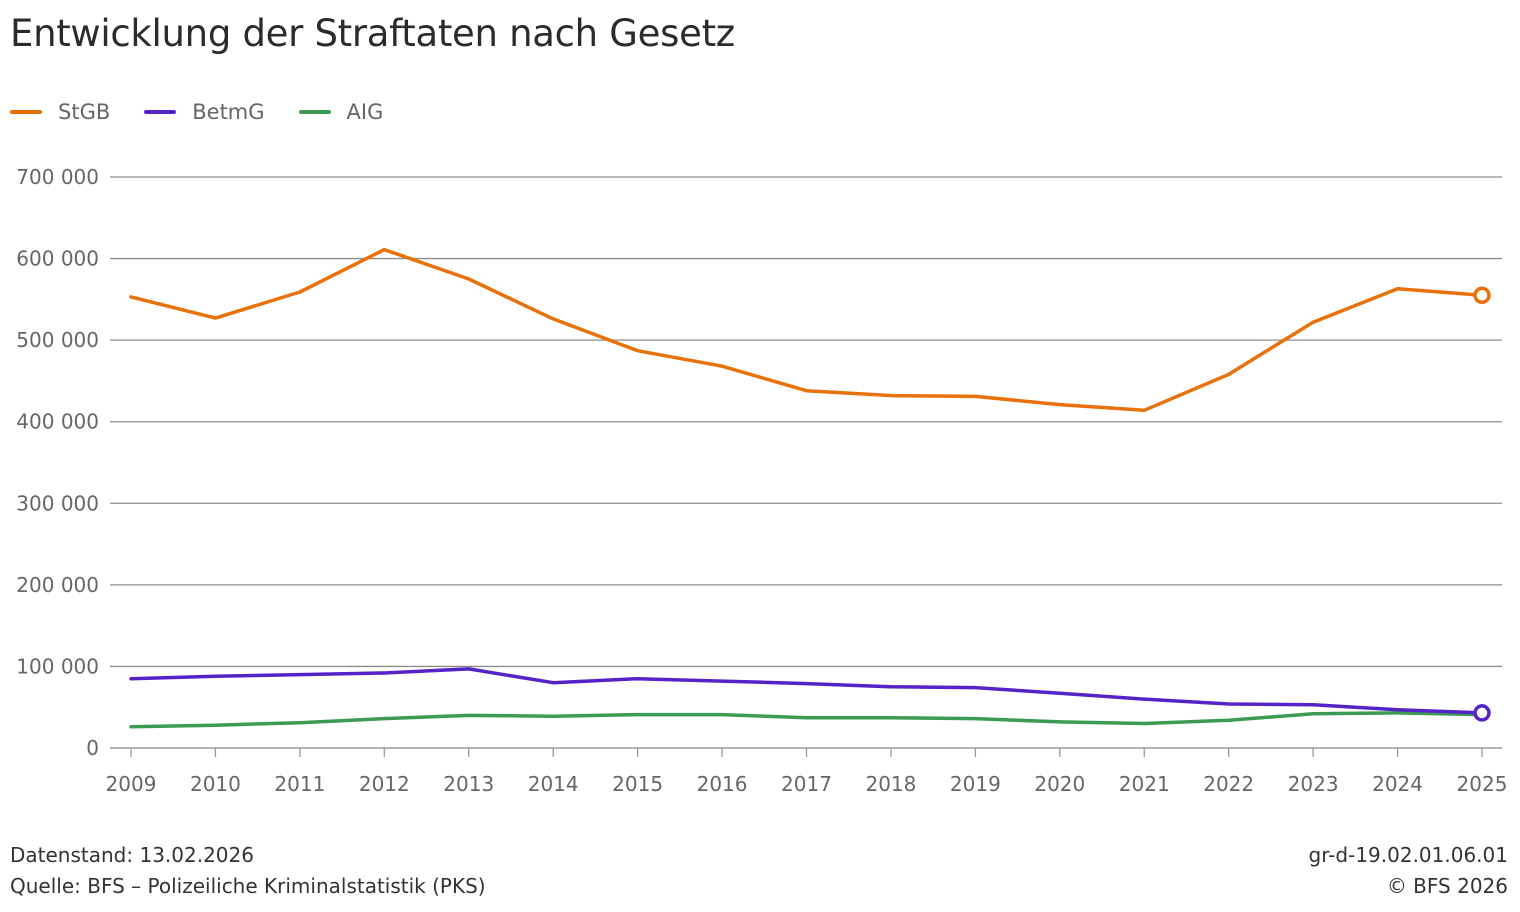 The height and width of the screenshot is (912, 1520). What do you see at coordinates (1482, 295) in the screenshot?
I see `end-marker-stgb` at bounding box center [1482, 295].